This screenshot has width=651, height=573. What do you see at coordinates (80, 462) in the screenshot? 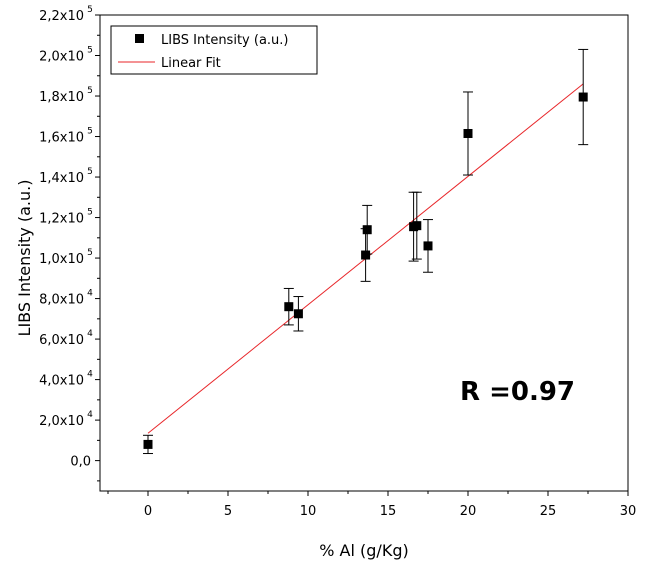
I see `y-tick-label: 0,0` at bounding box center [80, 462].